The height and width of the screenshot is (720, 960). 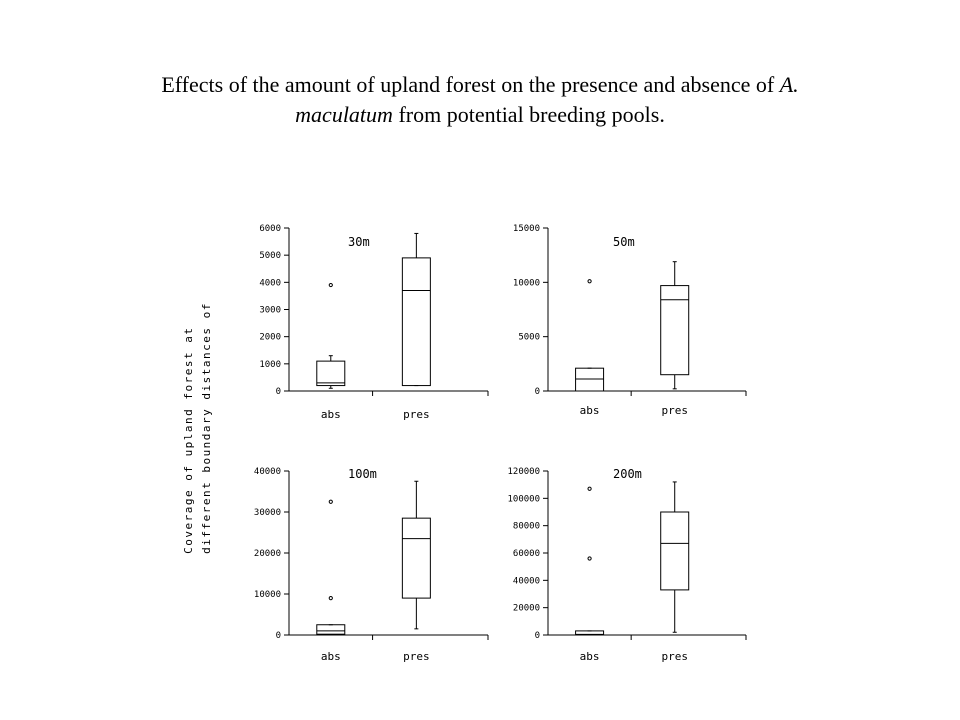 What do you see at coordinates (267, 513) in the screenshot?
I see `y-tick-label: 30000` at bounding box center [267, 513].